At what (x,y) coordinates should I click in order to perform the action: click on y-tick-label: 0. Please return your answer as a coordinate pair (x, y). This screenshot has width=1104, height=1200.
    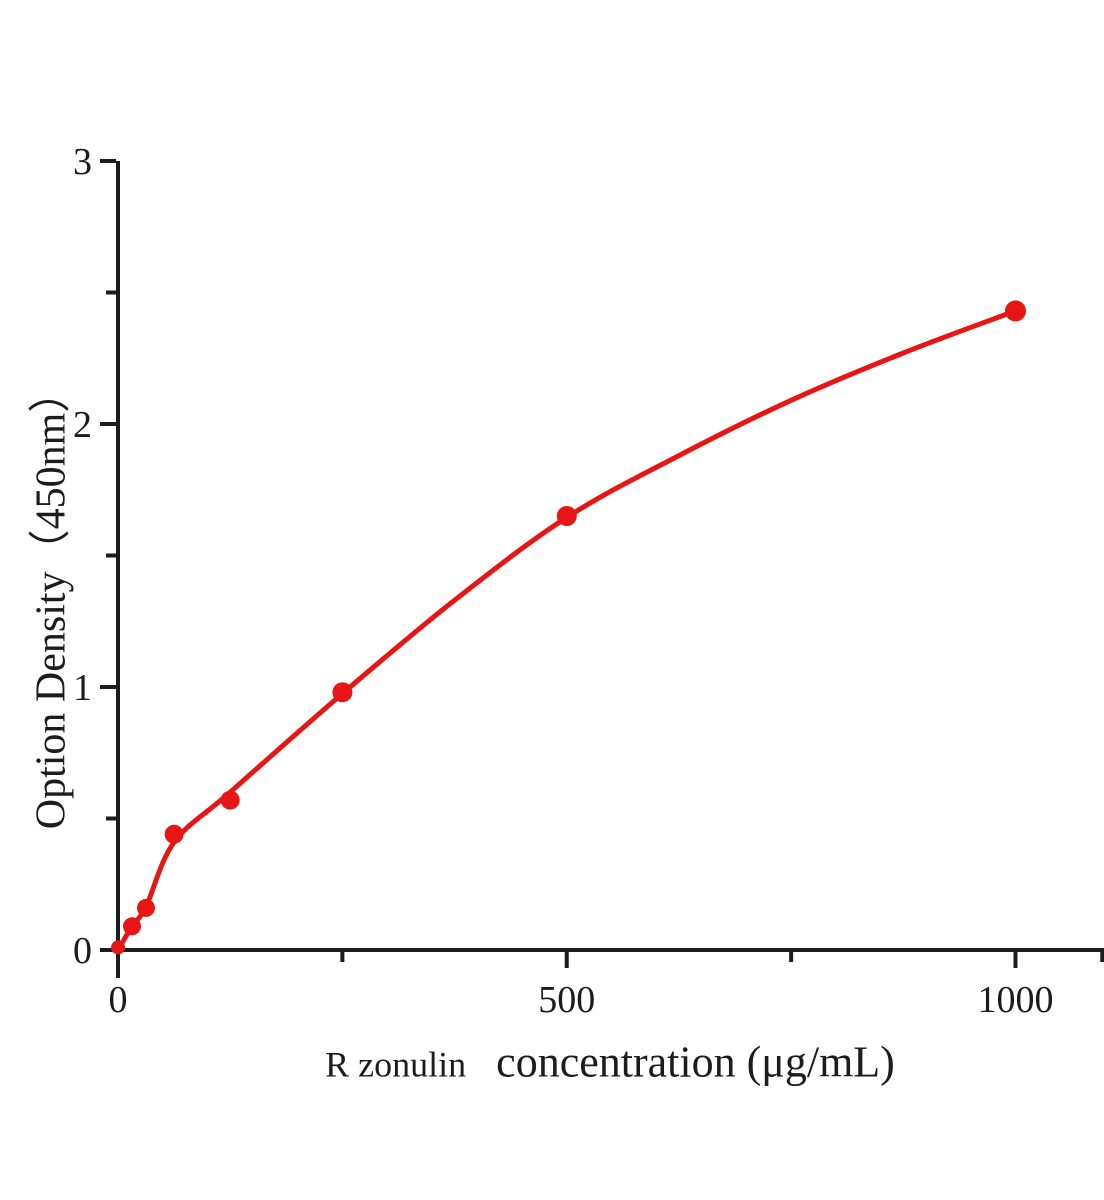
    Looking at the image, I should click on (82, 951).